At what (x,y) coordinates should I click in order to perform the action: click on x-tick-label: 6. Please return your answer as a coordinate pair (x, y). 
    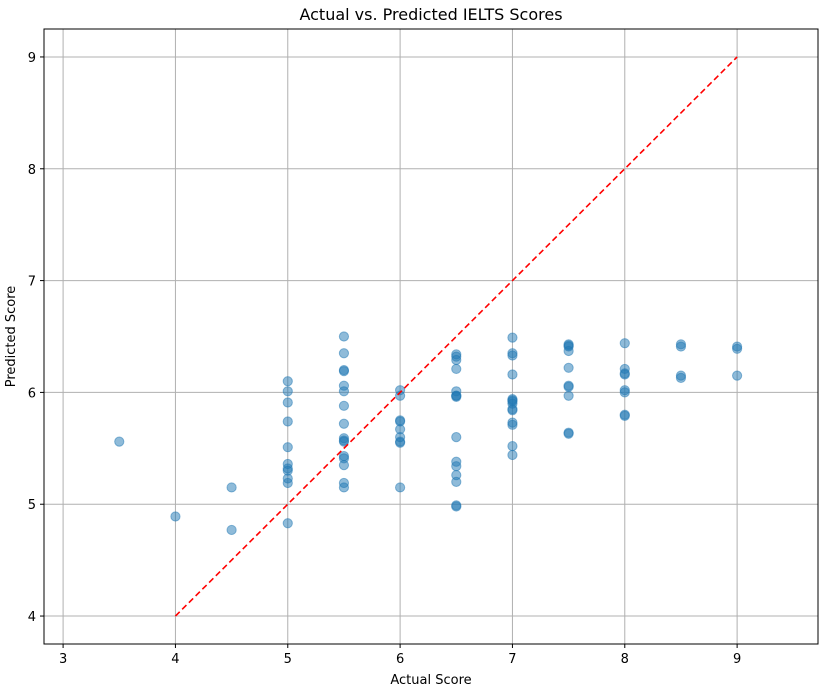
    Looking at the image, I should click on (400, 659).